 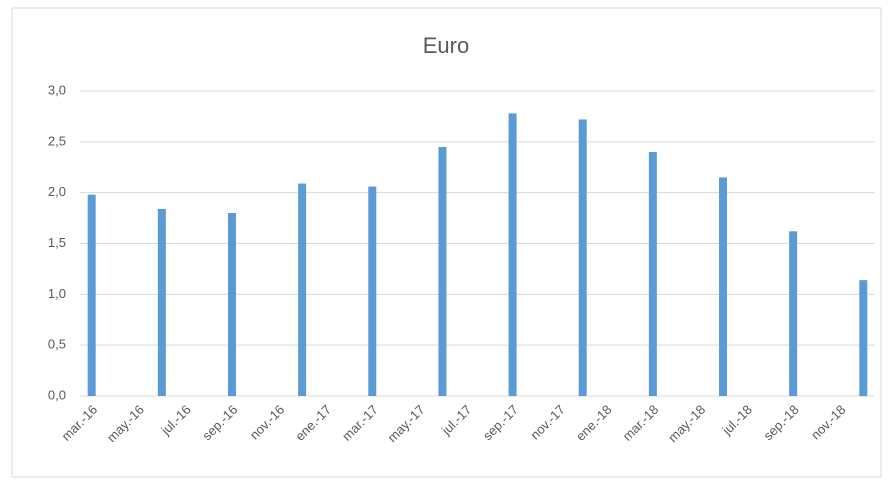 I want to click on y-tick-label: 0,0, so click(x=57, y=394).